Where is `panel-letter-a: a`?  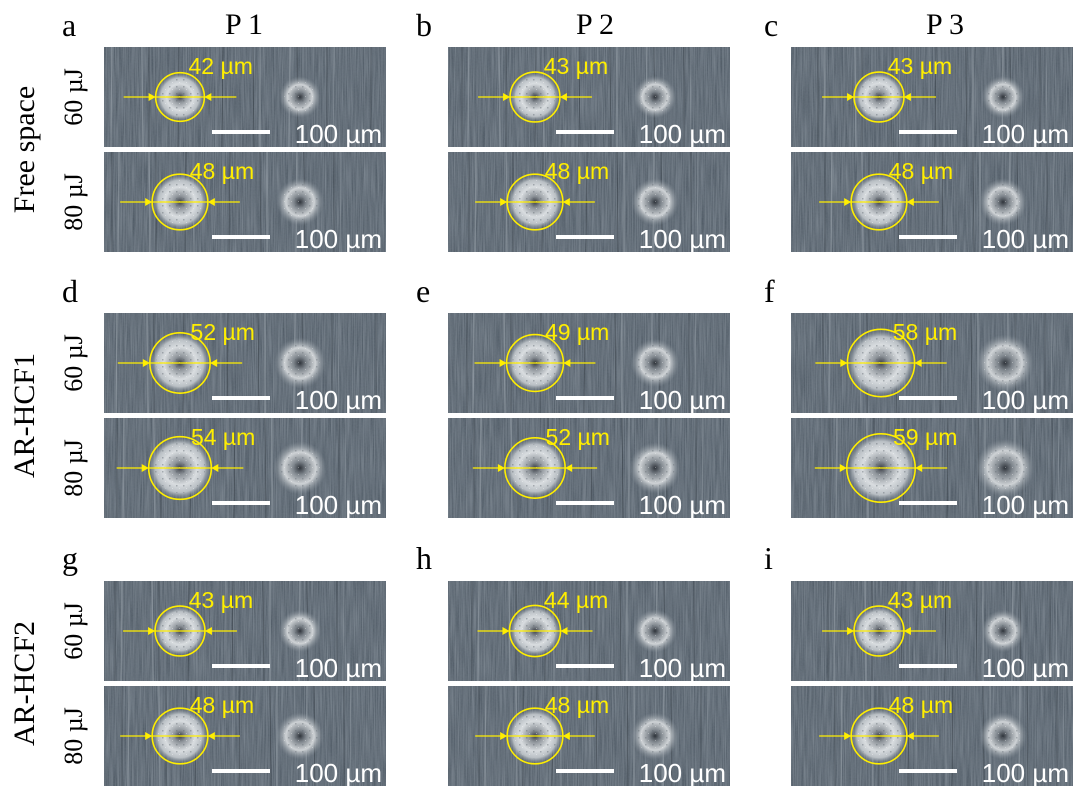 panel-letter-a: a is located at coordinates (69, 25).